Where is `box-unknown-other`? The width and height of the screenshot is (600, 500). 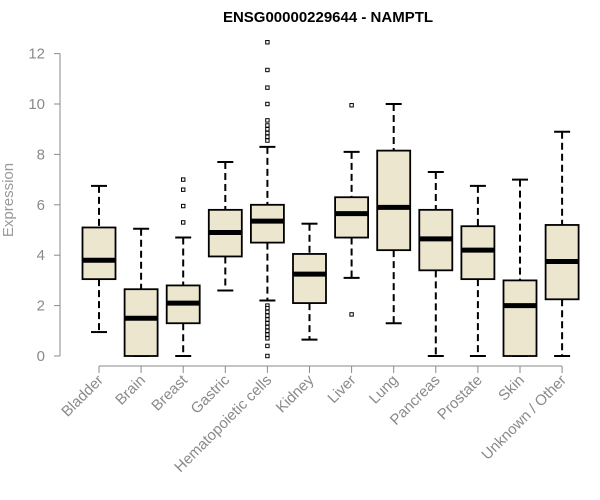 box-unknown-other is located at coordinates (562, 243).